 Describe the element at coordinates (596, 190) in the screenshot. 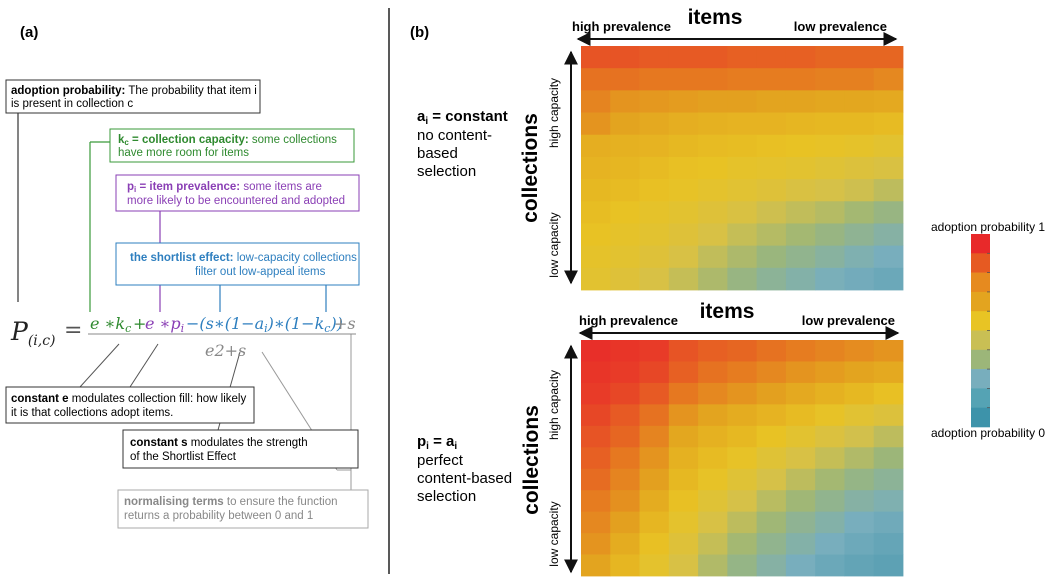

I see `top-heatmap-cell-r6-c0` at that location.